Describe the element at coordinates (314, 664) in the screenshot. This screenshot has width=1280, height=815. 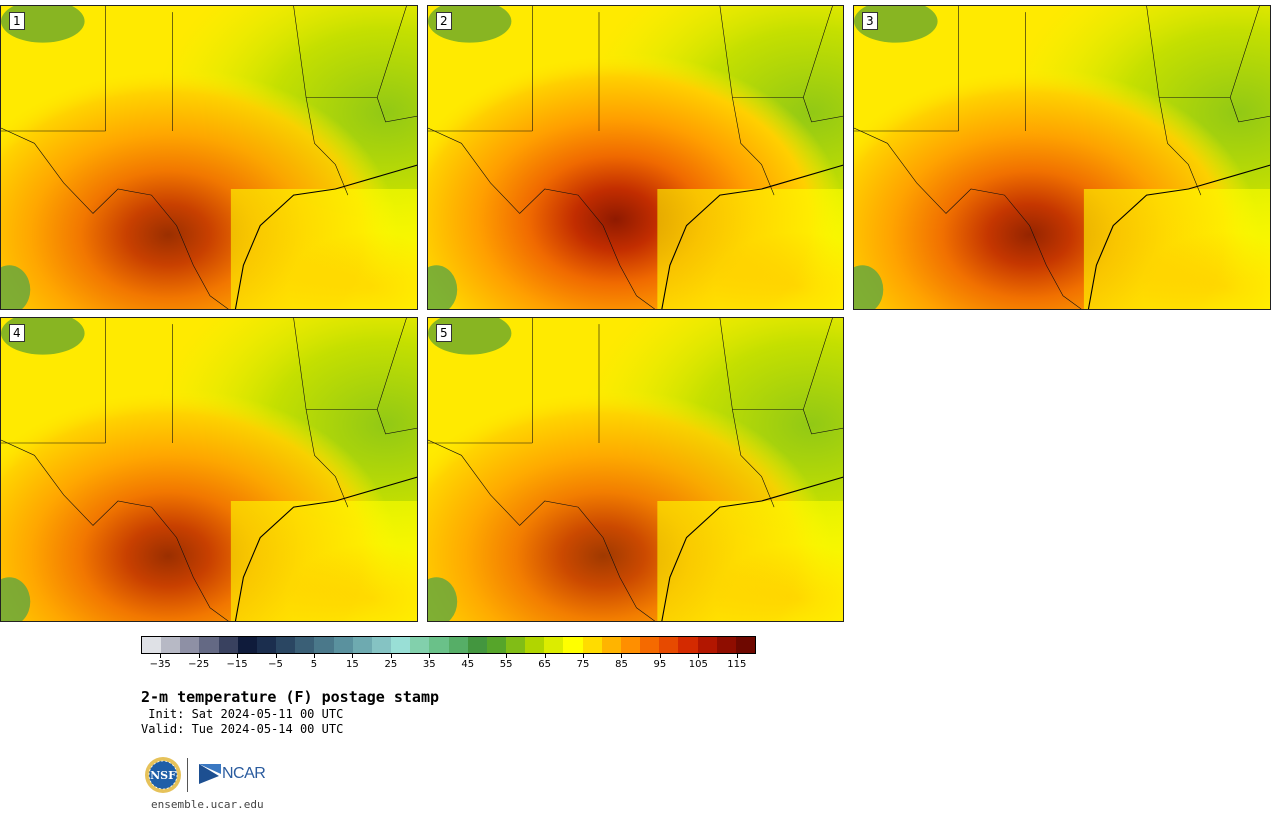
I see `colorbar-tick-label: 5` at that location.